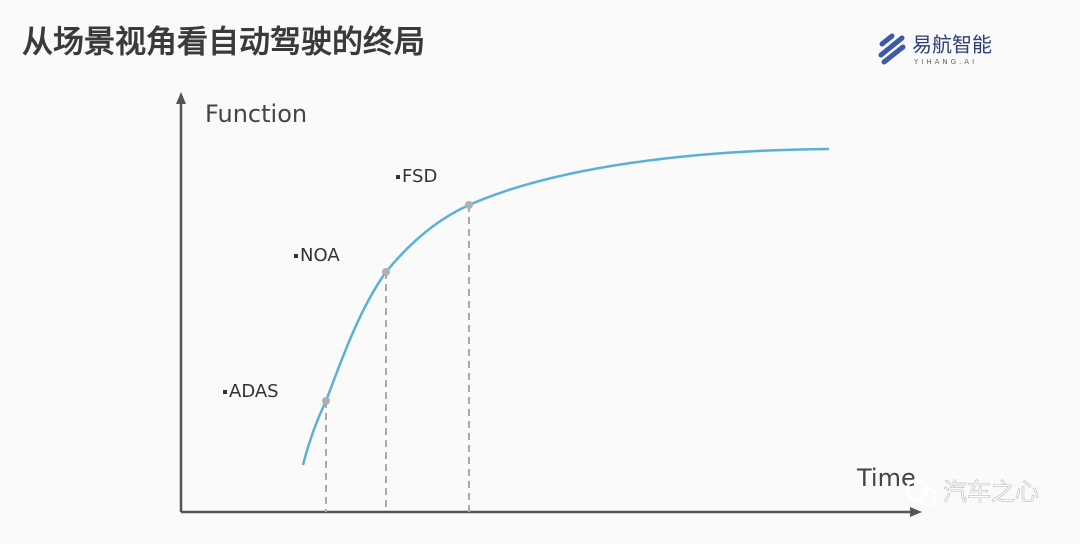 This screenshot has height=544, width=1080. What do you see at coordinates (320, 255) in the screenshot?
I see `stage-label: NOA` at bounding box center [320, 255].